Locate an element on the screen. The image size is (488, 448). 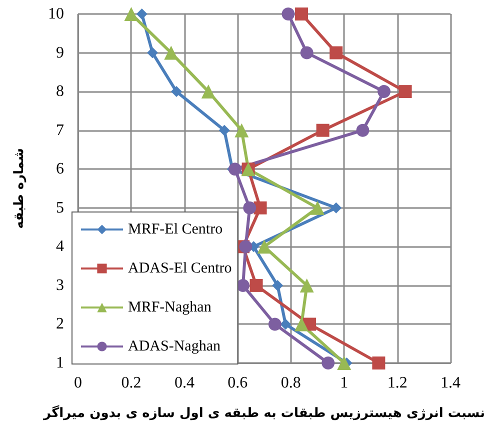
x-tick-label: 1.4 is located at coordinates (450, 383).